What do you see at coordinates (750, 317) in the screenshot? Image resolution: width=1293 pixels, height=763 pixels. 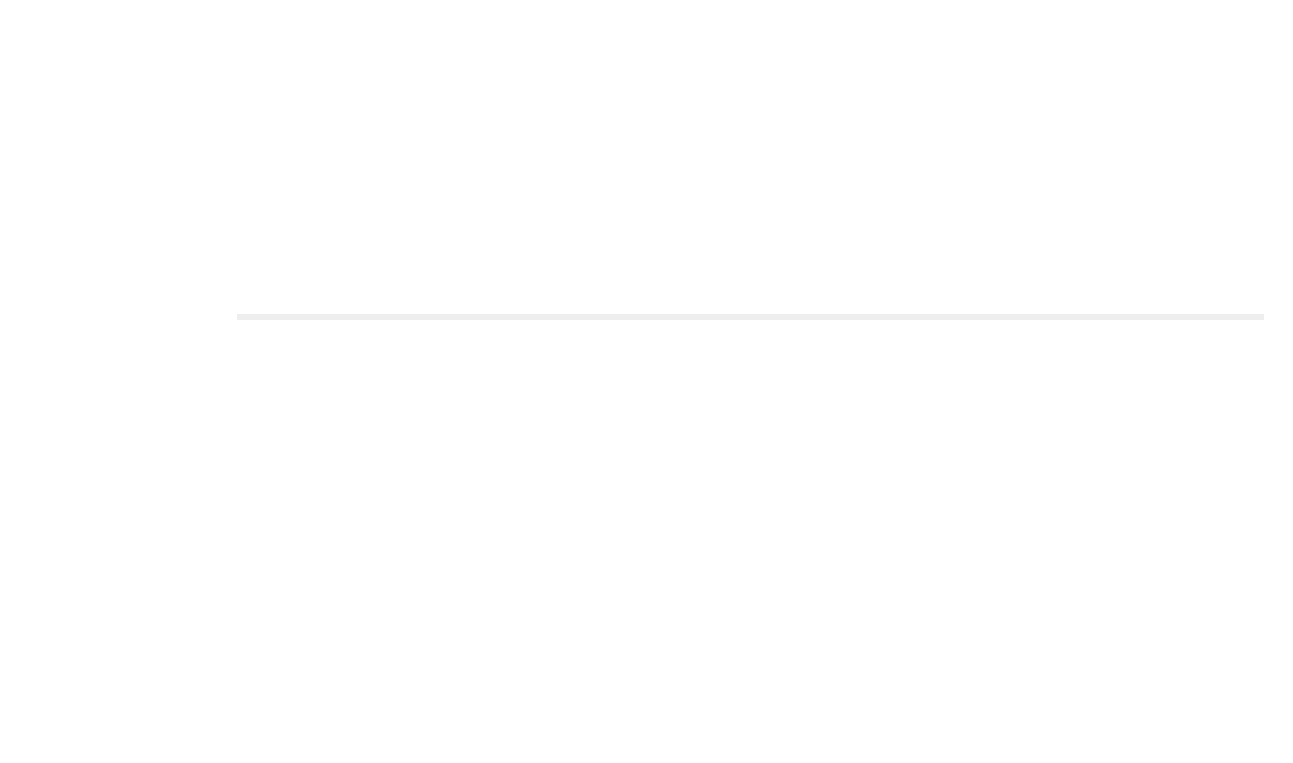 I see `loading-bar` at bounding box center [750, 317].